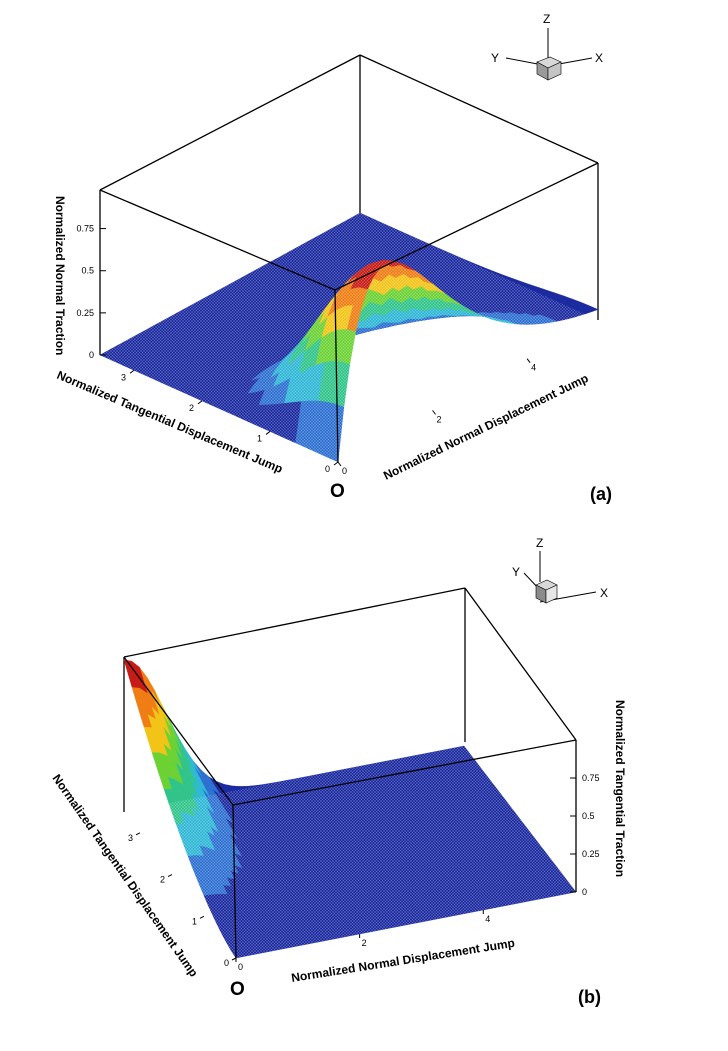 This screenshot has width=728, height=1051. I want to click on chart-a-xtick-label: 0, so click(344, 471).